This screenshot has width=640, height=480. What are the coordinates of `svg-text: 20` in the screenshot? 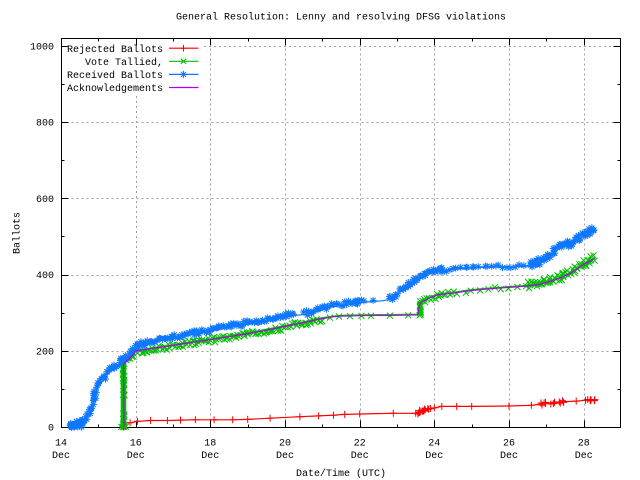 It's located at (285, 444).